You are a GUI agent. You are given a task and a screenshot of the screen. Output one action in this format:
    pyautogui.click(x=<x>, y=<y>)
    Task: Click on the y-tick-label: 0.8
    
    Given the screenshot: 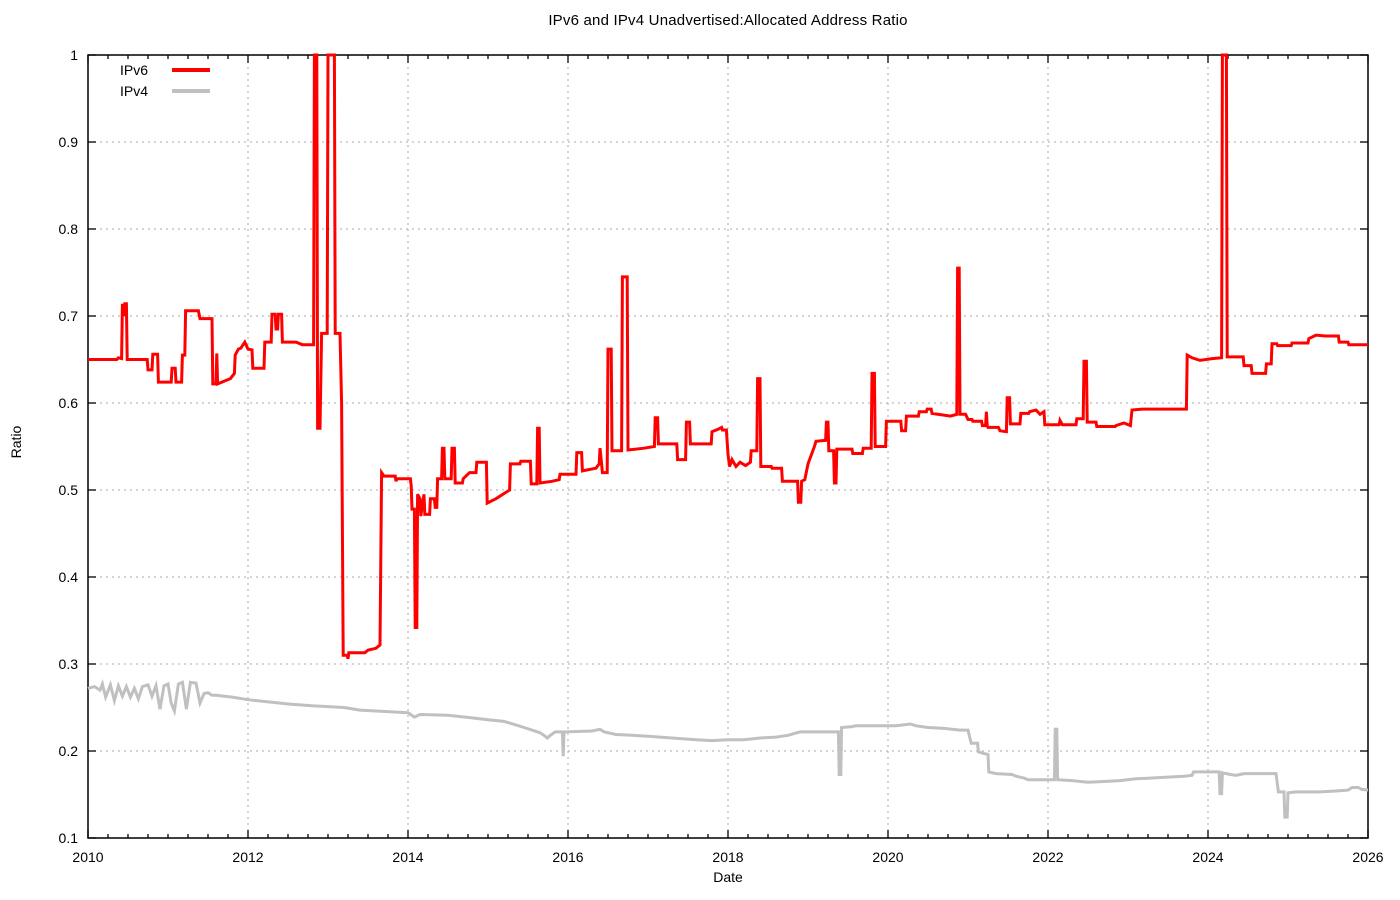 What is the action you would take?
    pyautogui.click(x=69, y=229)
    